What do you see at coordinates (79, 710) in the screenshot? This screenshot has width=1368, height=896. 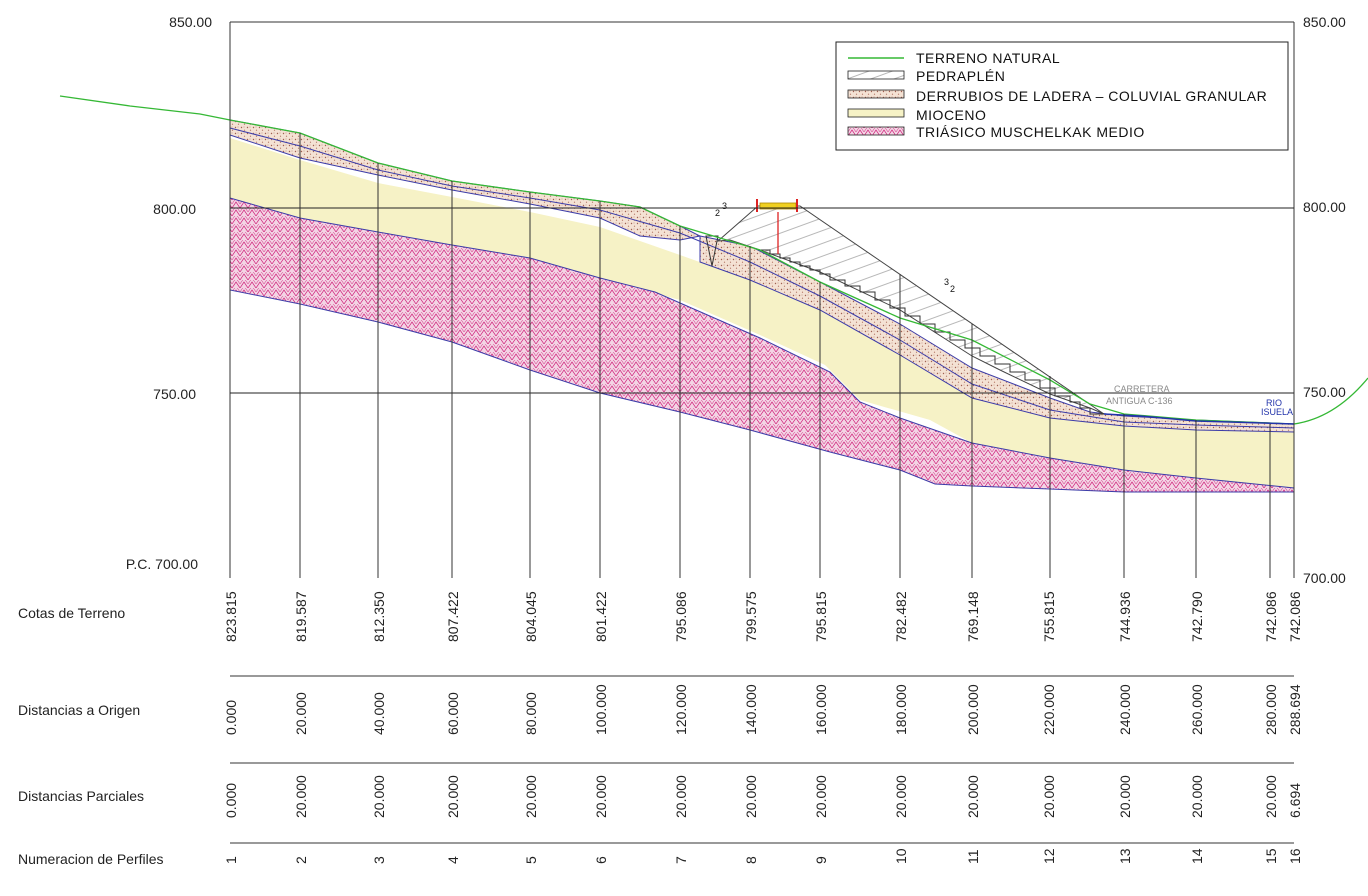 I see `row-label-origen: Distancias a Origen` at bounding box center [79, 710].